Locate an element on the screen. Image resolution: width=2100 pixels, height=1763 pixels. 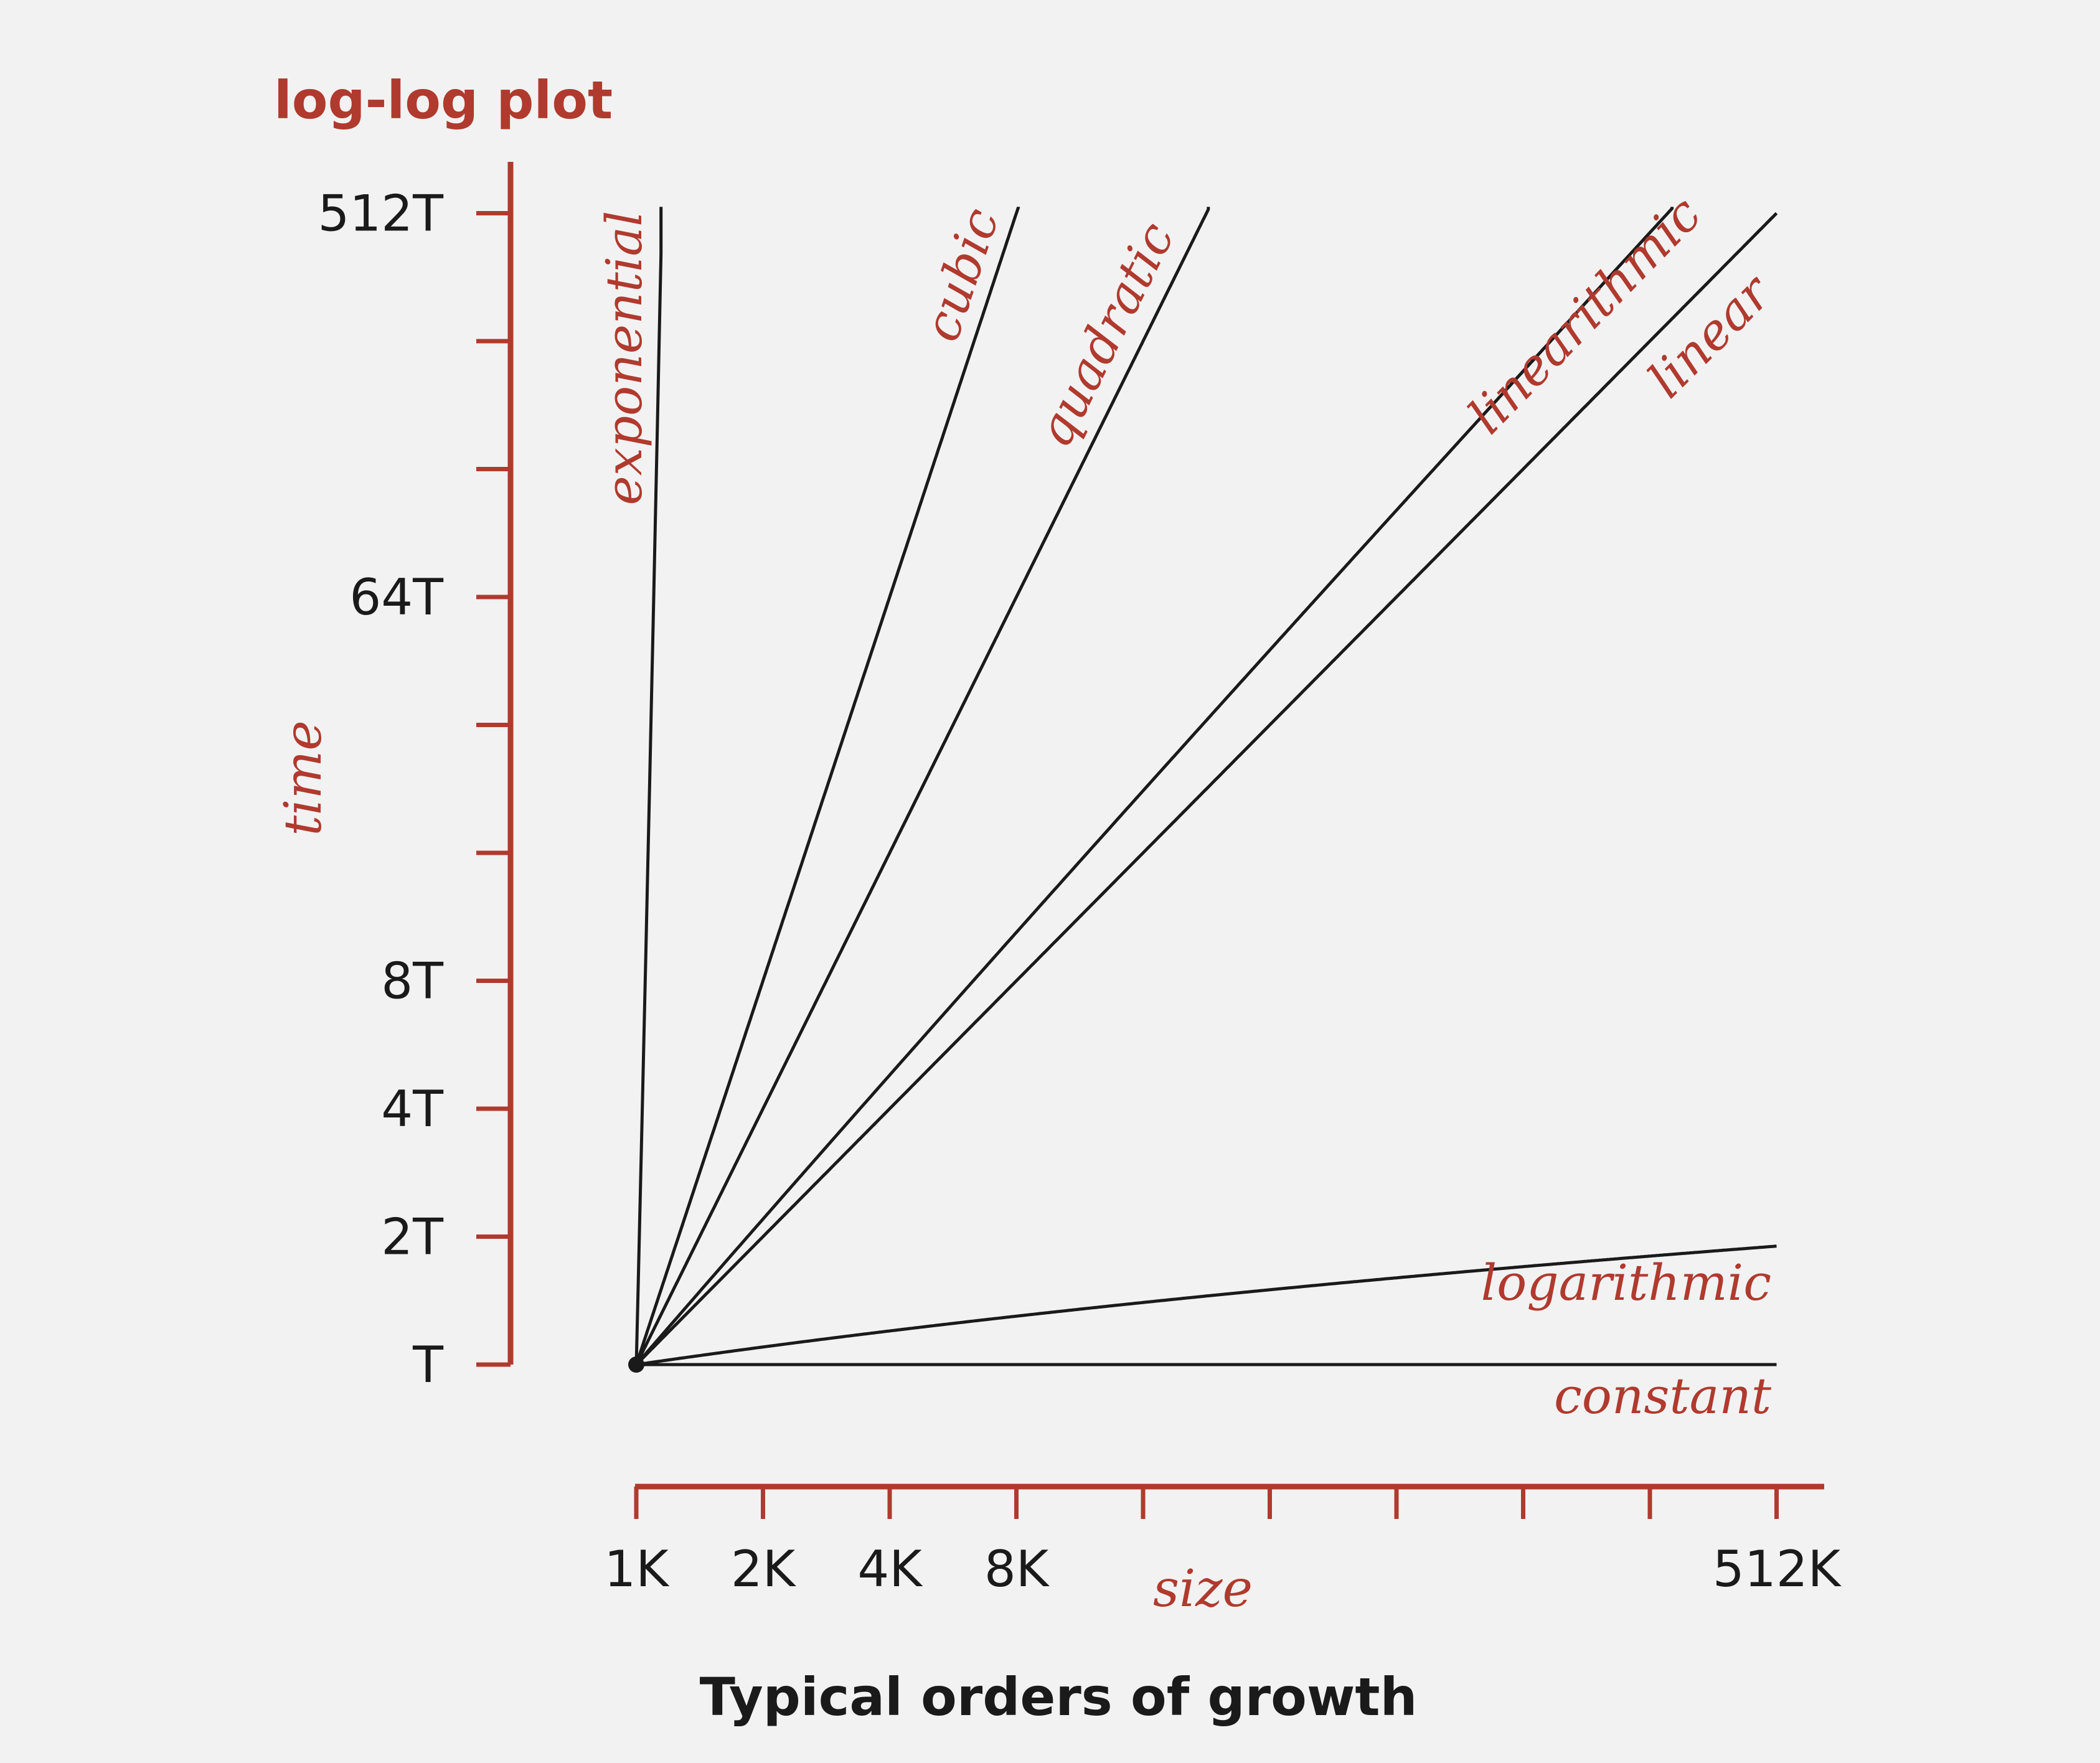
origin-point is located at coordinates (636, 1364).